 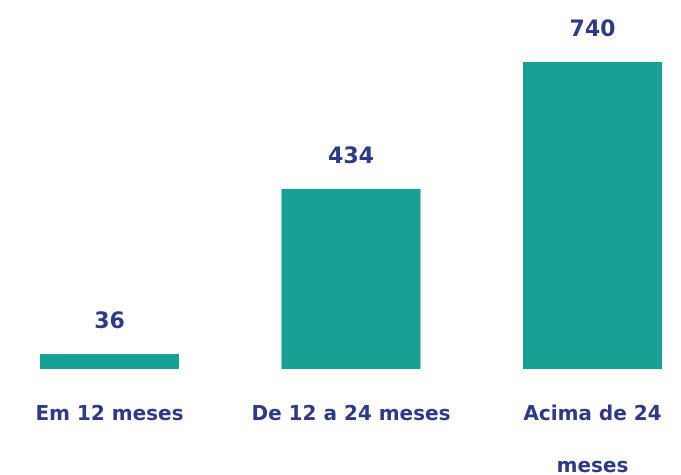 What do you see at coordinates (109, 321) in the screenshot?
I see `value-label: 36` at bounding box center [109, 321].